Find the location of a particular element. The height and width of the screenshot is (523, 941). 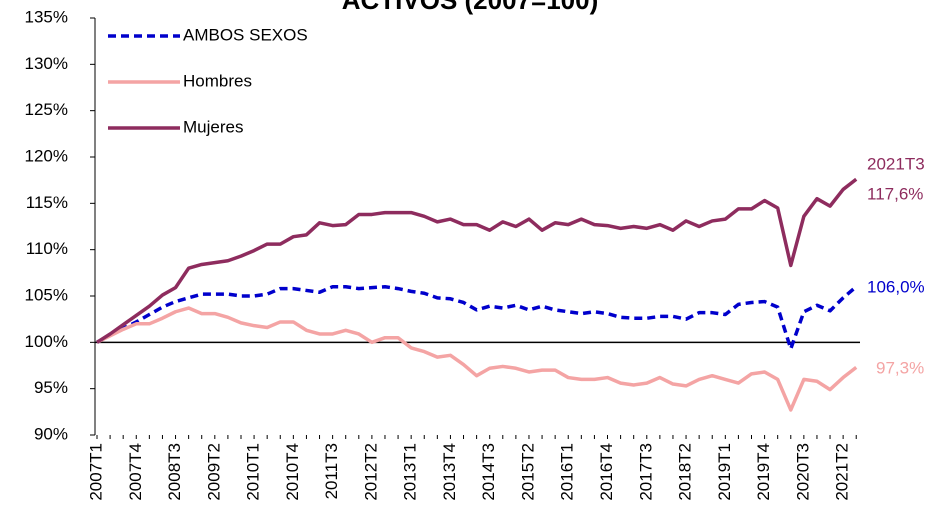

annotation: 2021T3 is located at coordinates (896, 163).